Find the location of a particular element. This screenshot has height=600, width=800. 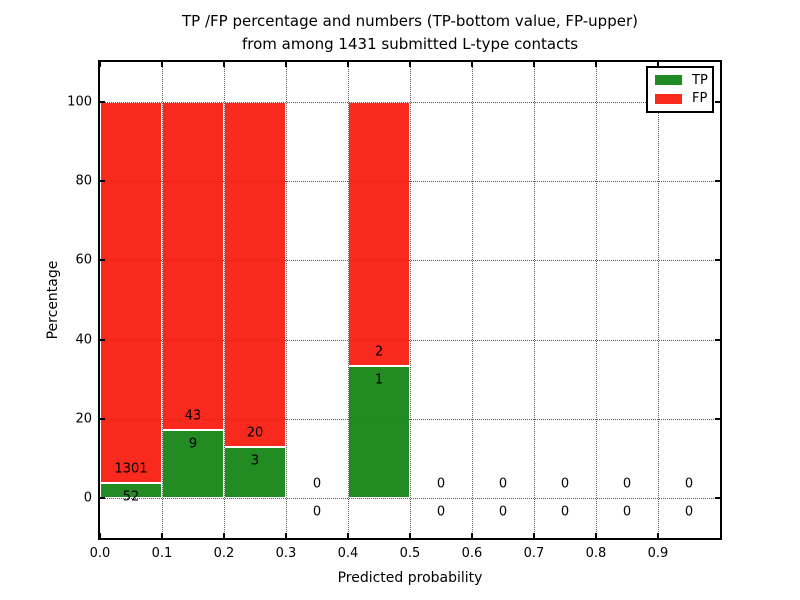

legend-entry-tp: TP is located at coordinates (680, 80).